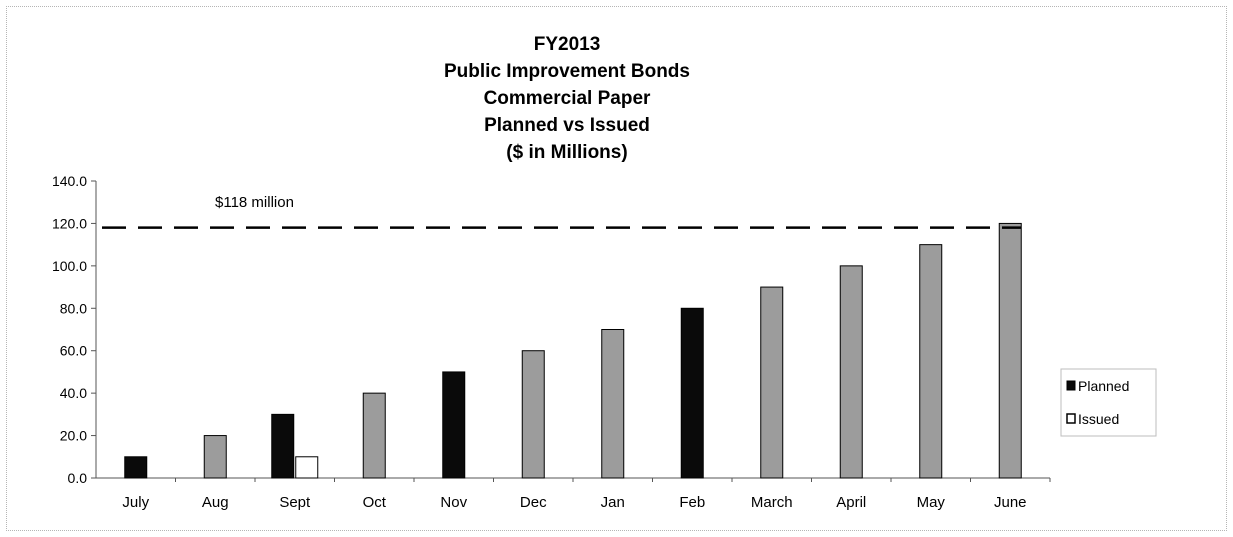 The width and height of the screenshot is (1233, 537). I want to click on legend: Planned Issued, so click(1108, 402).